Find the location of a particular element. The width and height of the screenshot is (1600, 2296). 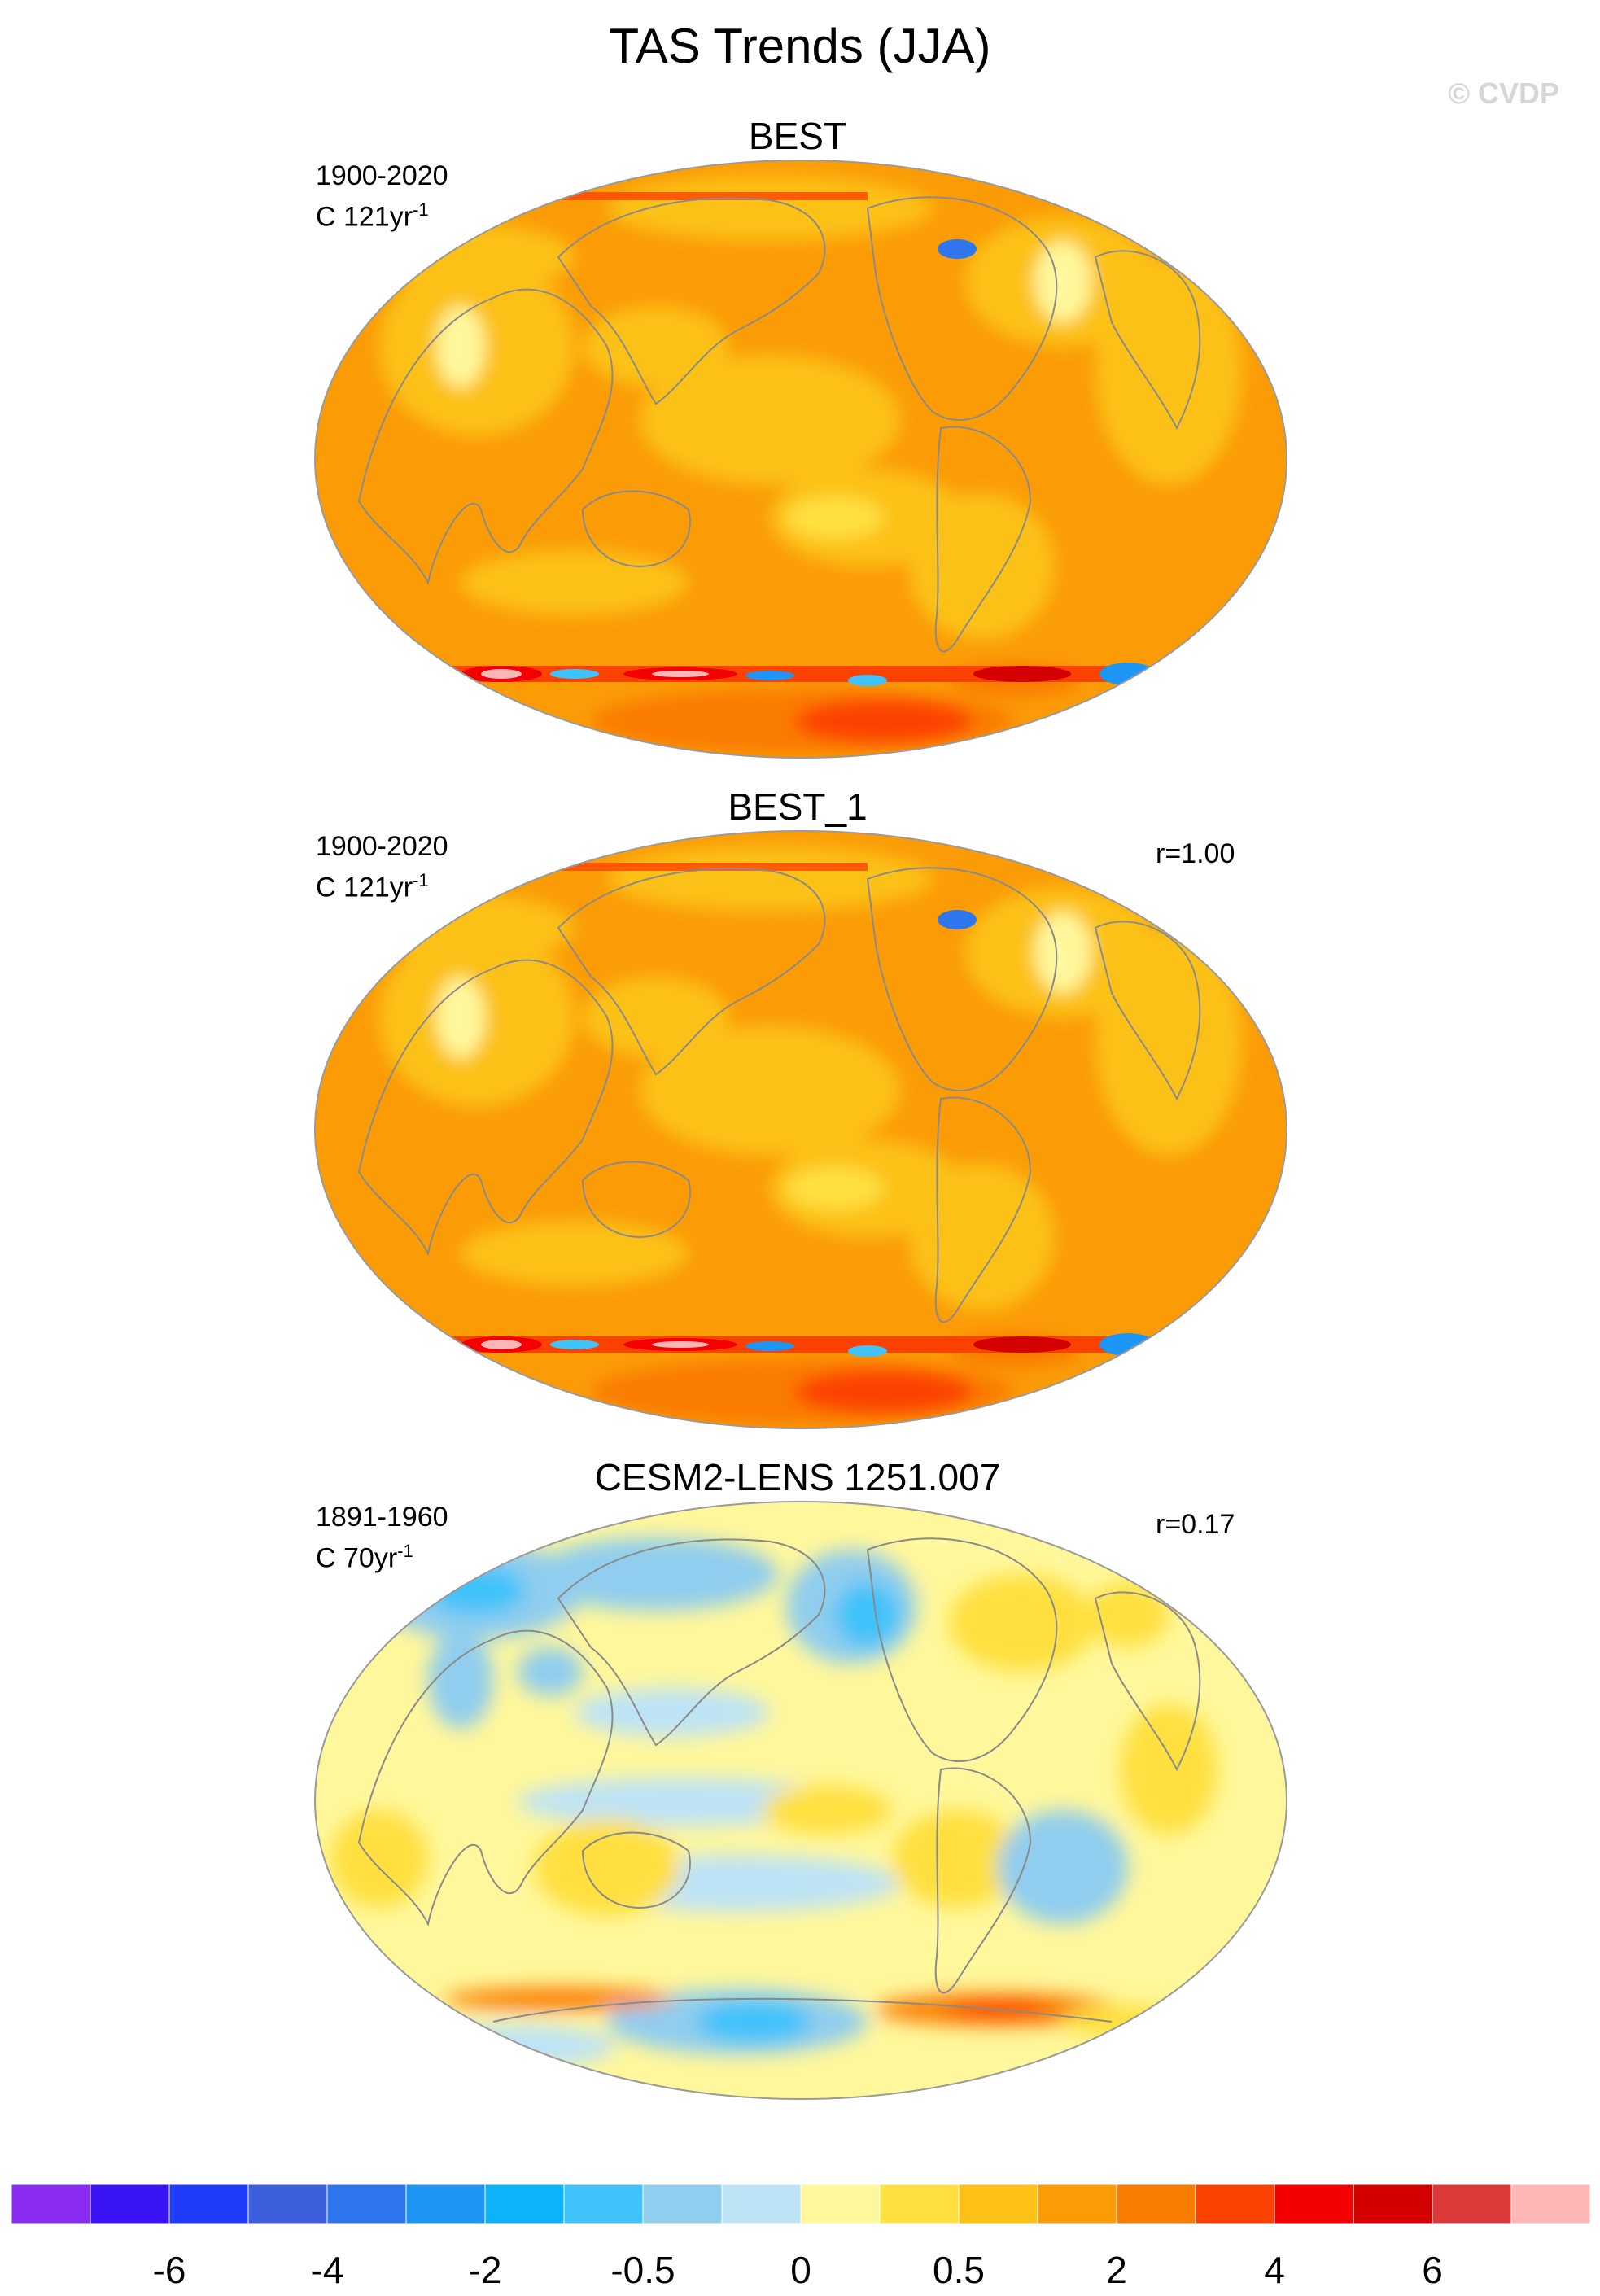

colorbar-tick-label: 0 is located at coordinates (800, 2270).